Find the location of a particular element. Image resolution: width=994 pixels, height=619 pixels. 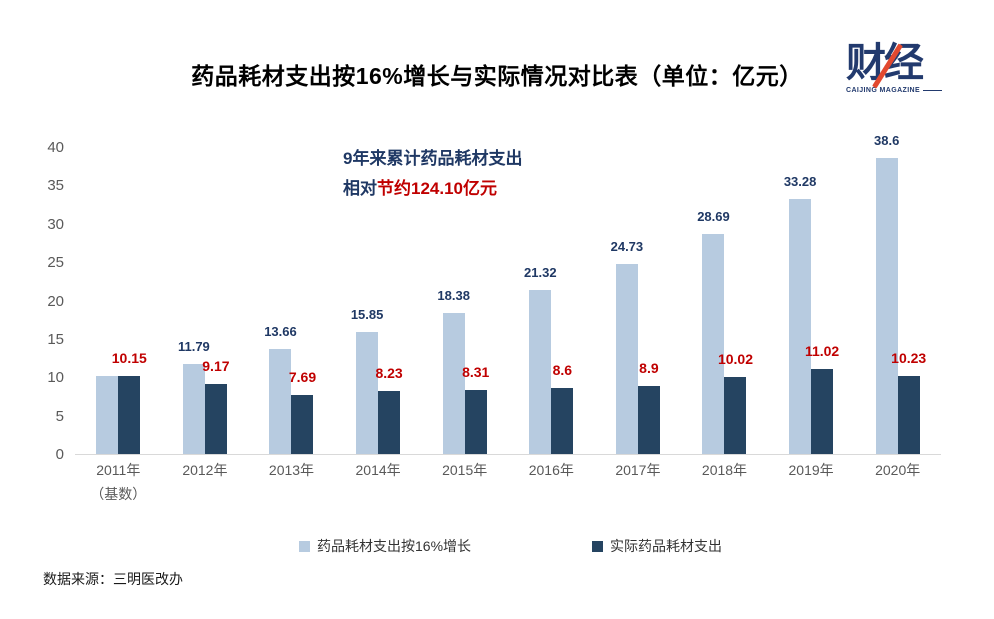

x-axis-label: 2020年 is located at coordinates (898, 470).